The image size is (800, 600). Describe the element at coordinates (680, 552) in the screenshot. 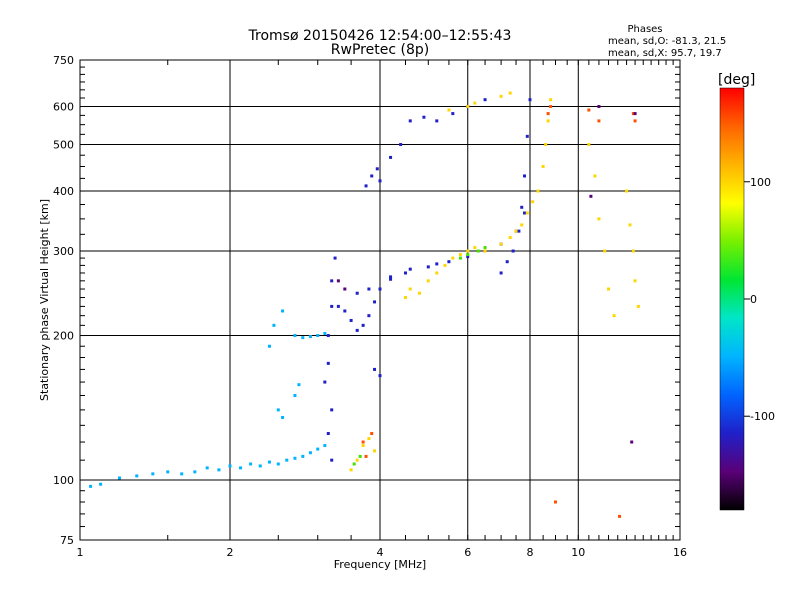

I see `x-tick-label: 16` at that location.